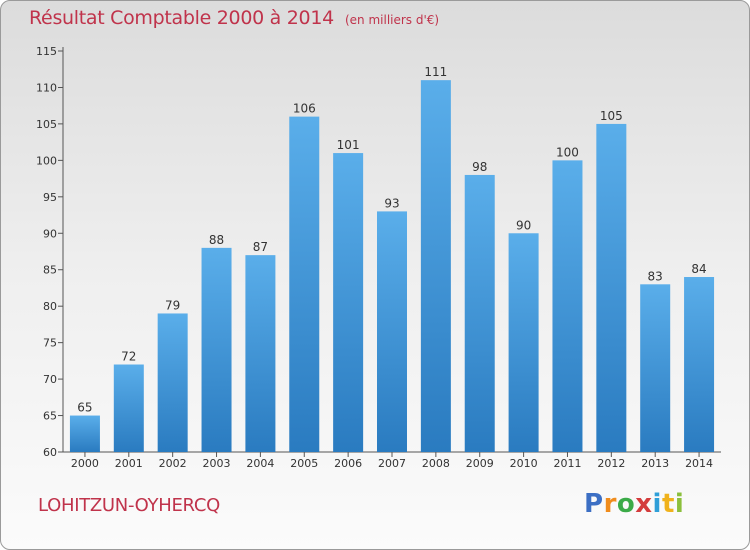 The width and height of the screenshot is (750, 550). I want to click on bar-2011, so click(567, 306).